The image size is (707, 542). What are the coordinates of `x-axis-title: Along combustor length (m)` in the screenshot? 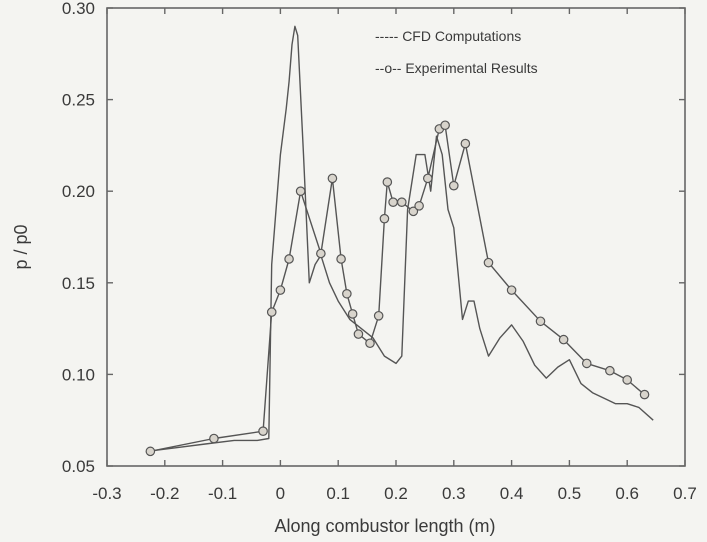 It's located at (384, 526).